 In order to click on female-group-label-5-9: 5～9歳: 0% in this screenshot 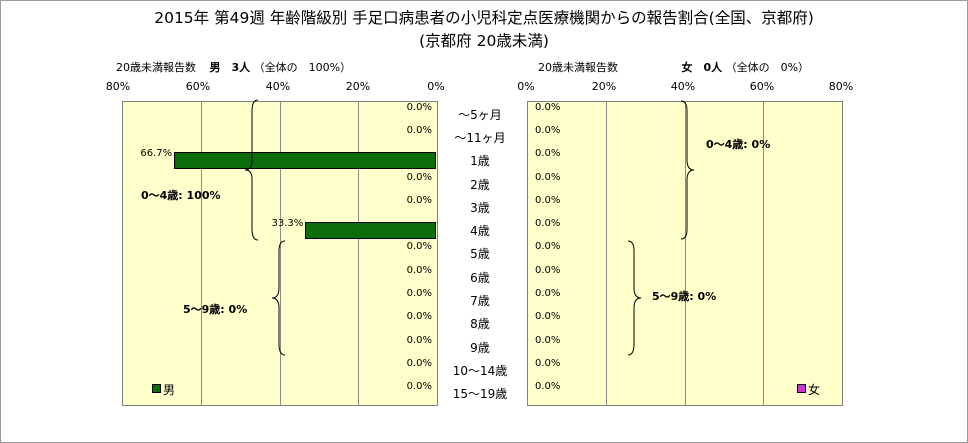, I will do `click(684, 296)`.